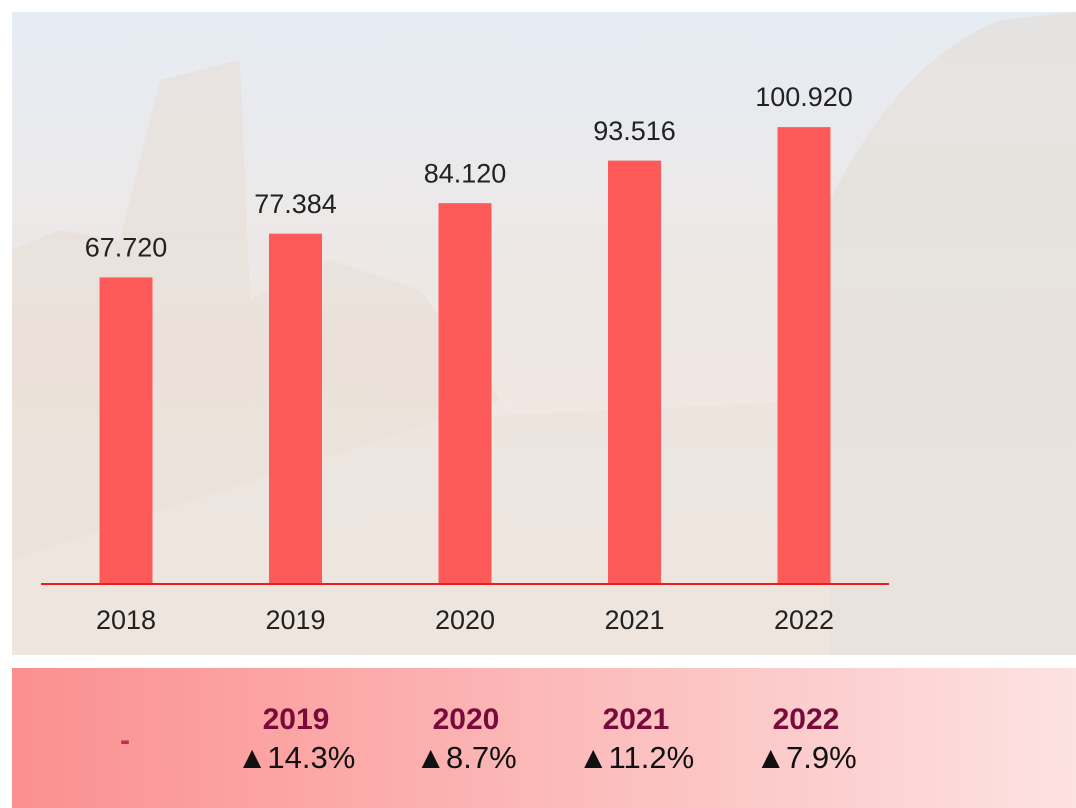 This screenshot has height=808, width=1076. I want to click on x-tick-label: 2022, so click(804, 620).